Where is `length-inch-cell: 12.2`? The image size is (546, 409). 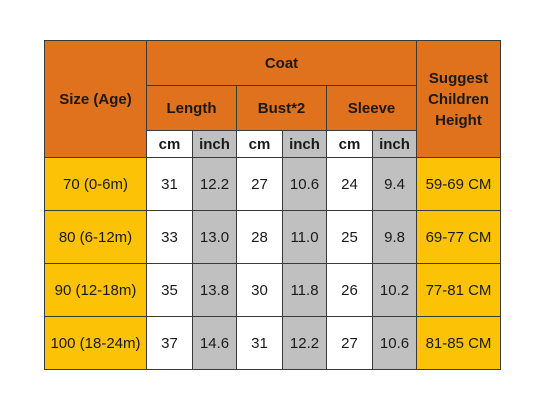 length-inch-cell: 12.2 is located at coordinates (214, 184).